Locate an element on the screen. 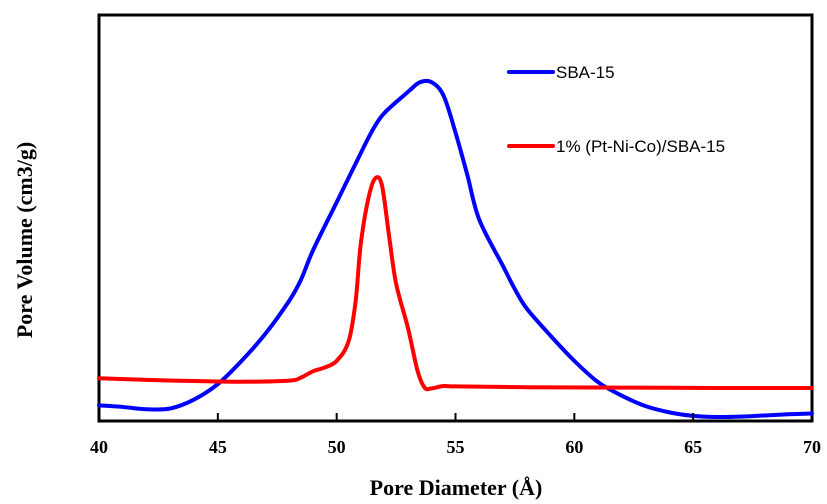 The image size is (827, 504). x-tick-label: 40 is located at coordinates (99, 447).